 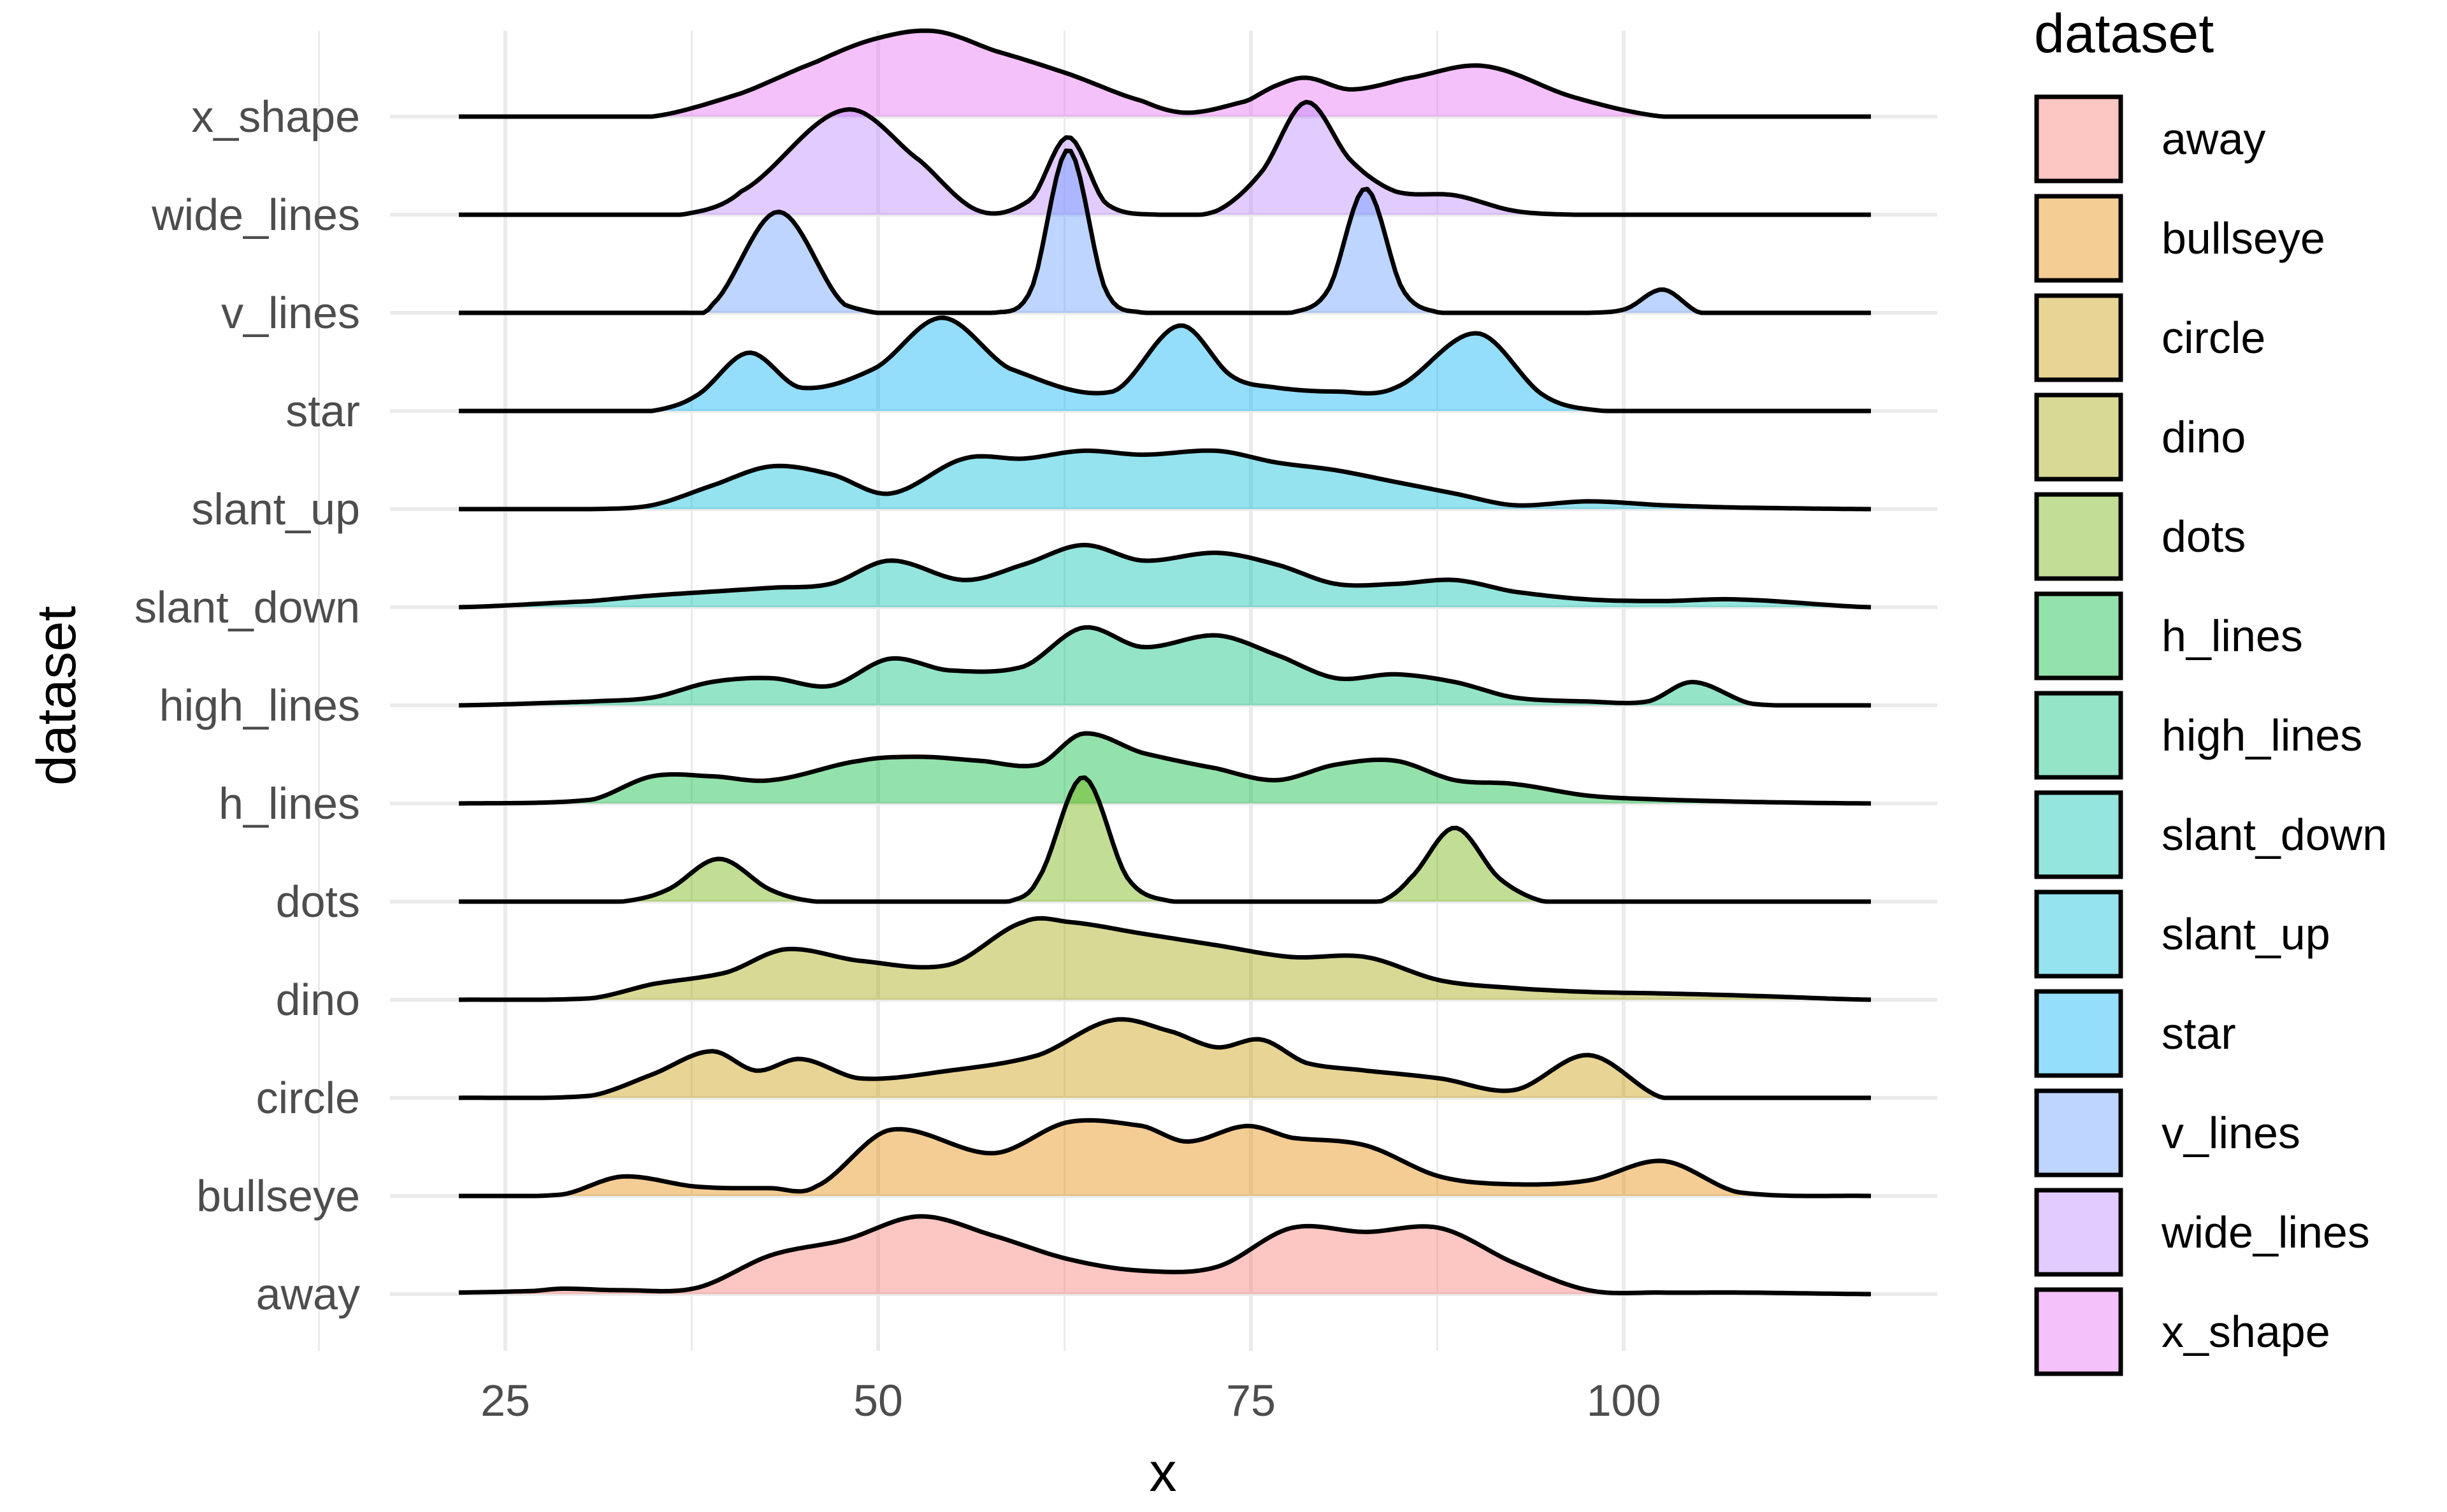 I want to click on legend-label: star, so click(x=2199, y=1033).